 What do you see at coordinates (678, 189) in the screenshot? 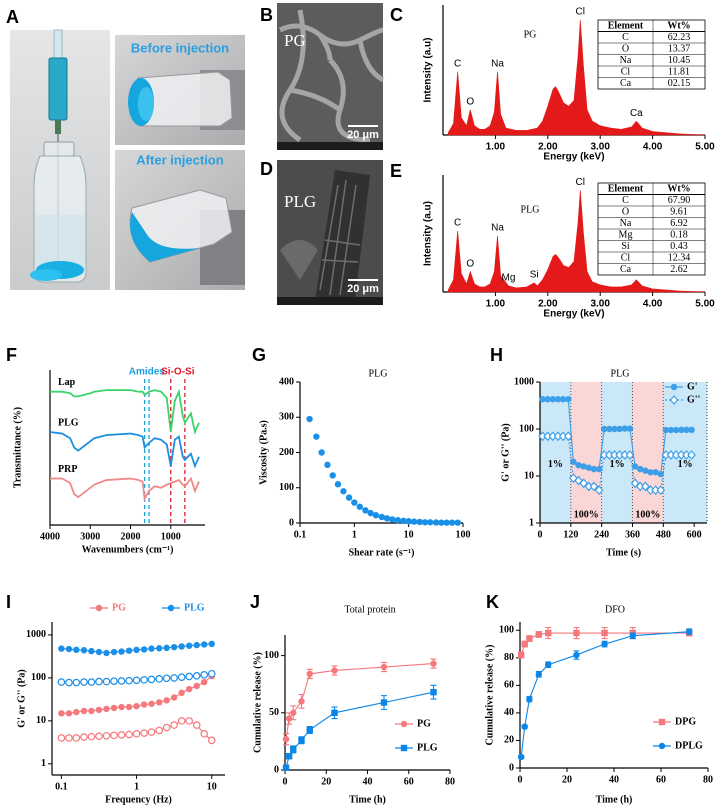
I see `table-header: Wt%` at bounding box center [678, 189].